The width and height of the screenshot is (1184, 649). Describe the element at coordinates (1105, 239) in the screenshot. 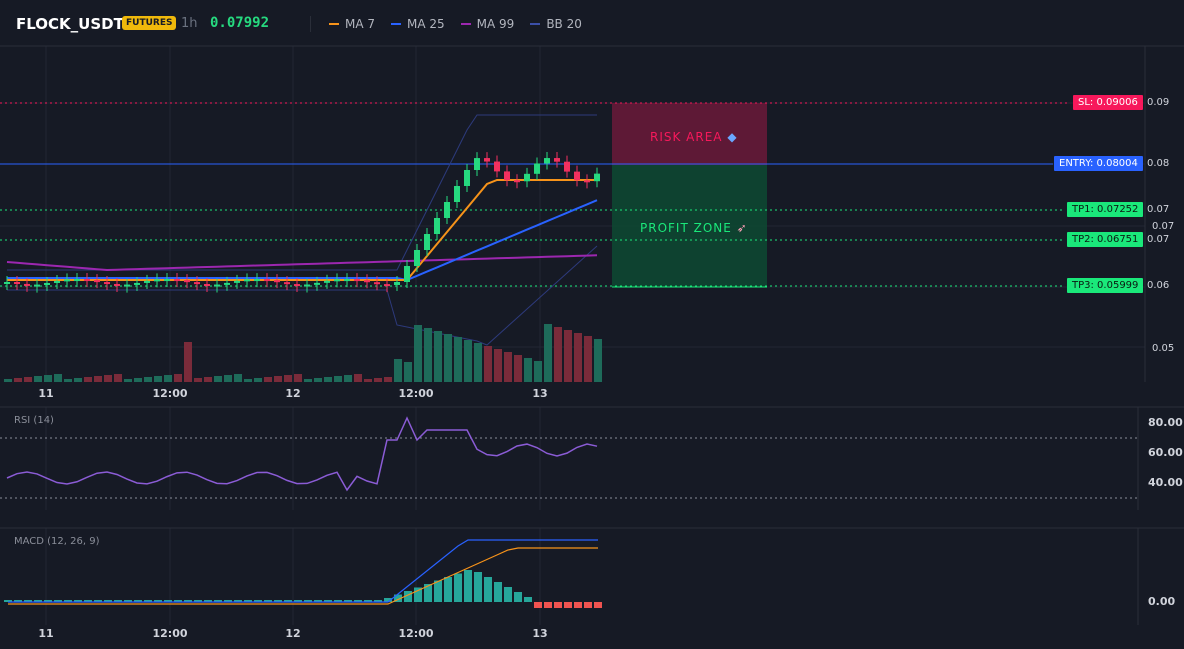

I see `tp2-tag: TP2: 0.06751` at that location.